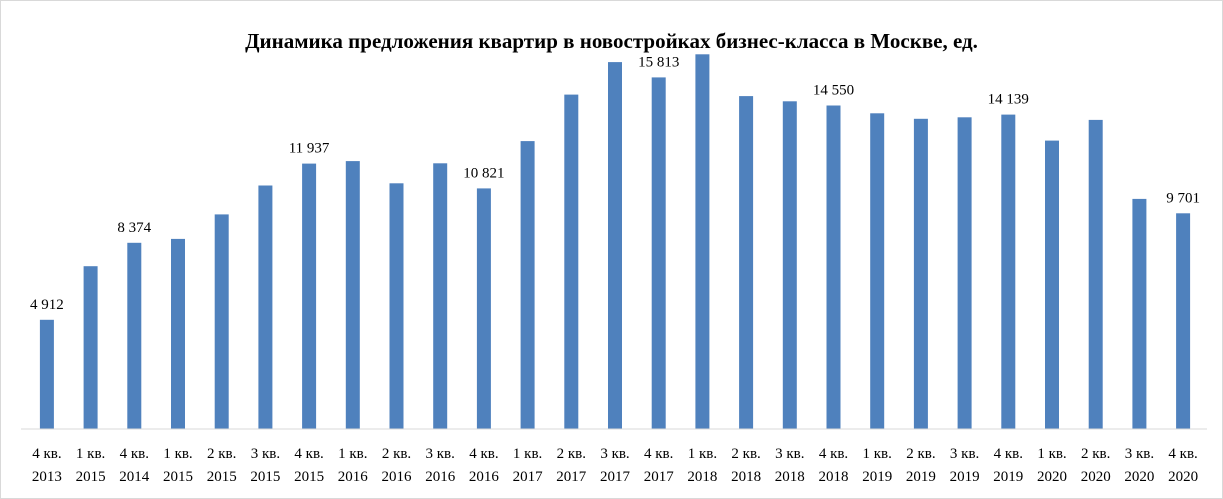 The width and height of the screenshot is (1223, 499). I want to click on x-tick-label-14: 4 кв. 2017, so click(659, 465).